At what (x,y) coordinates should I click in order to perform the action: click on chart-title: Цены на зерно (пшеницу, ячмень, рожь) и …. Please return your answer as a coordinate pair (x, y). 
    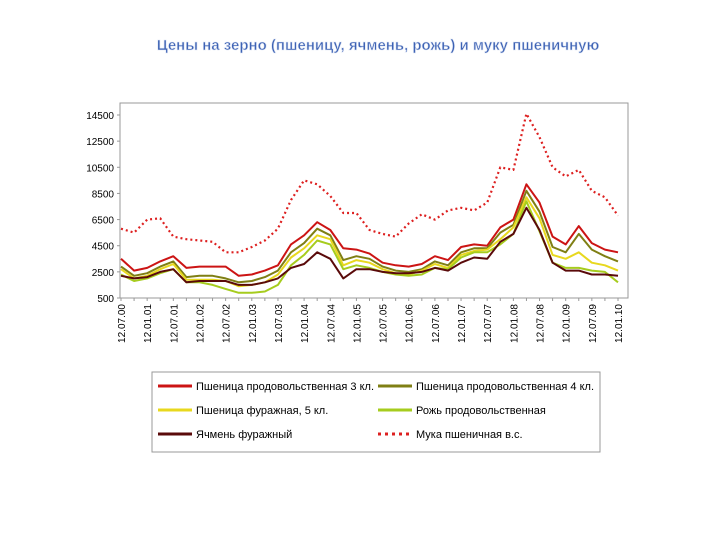
    Looking at the image, I should click on (378, 45).